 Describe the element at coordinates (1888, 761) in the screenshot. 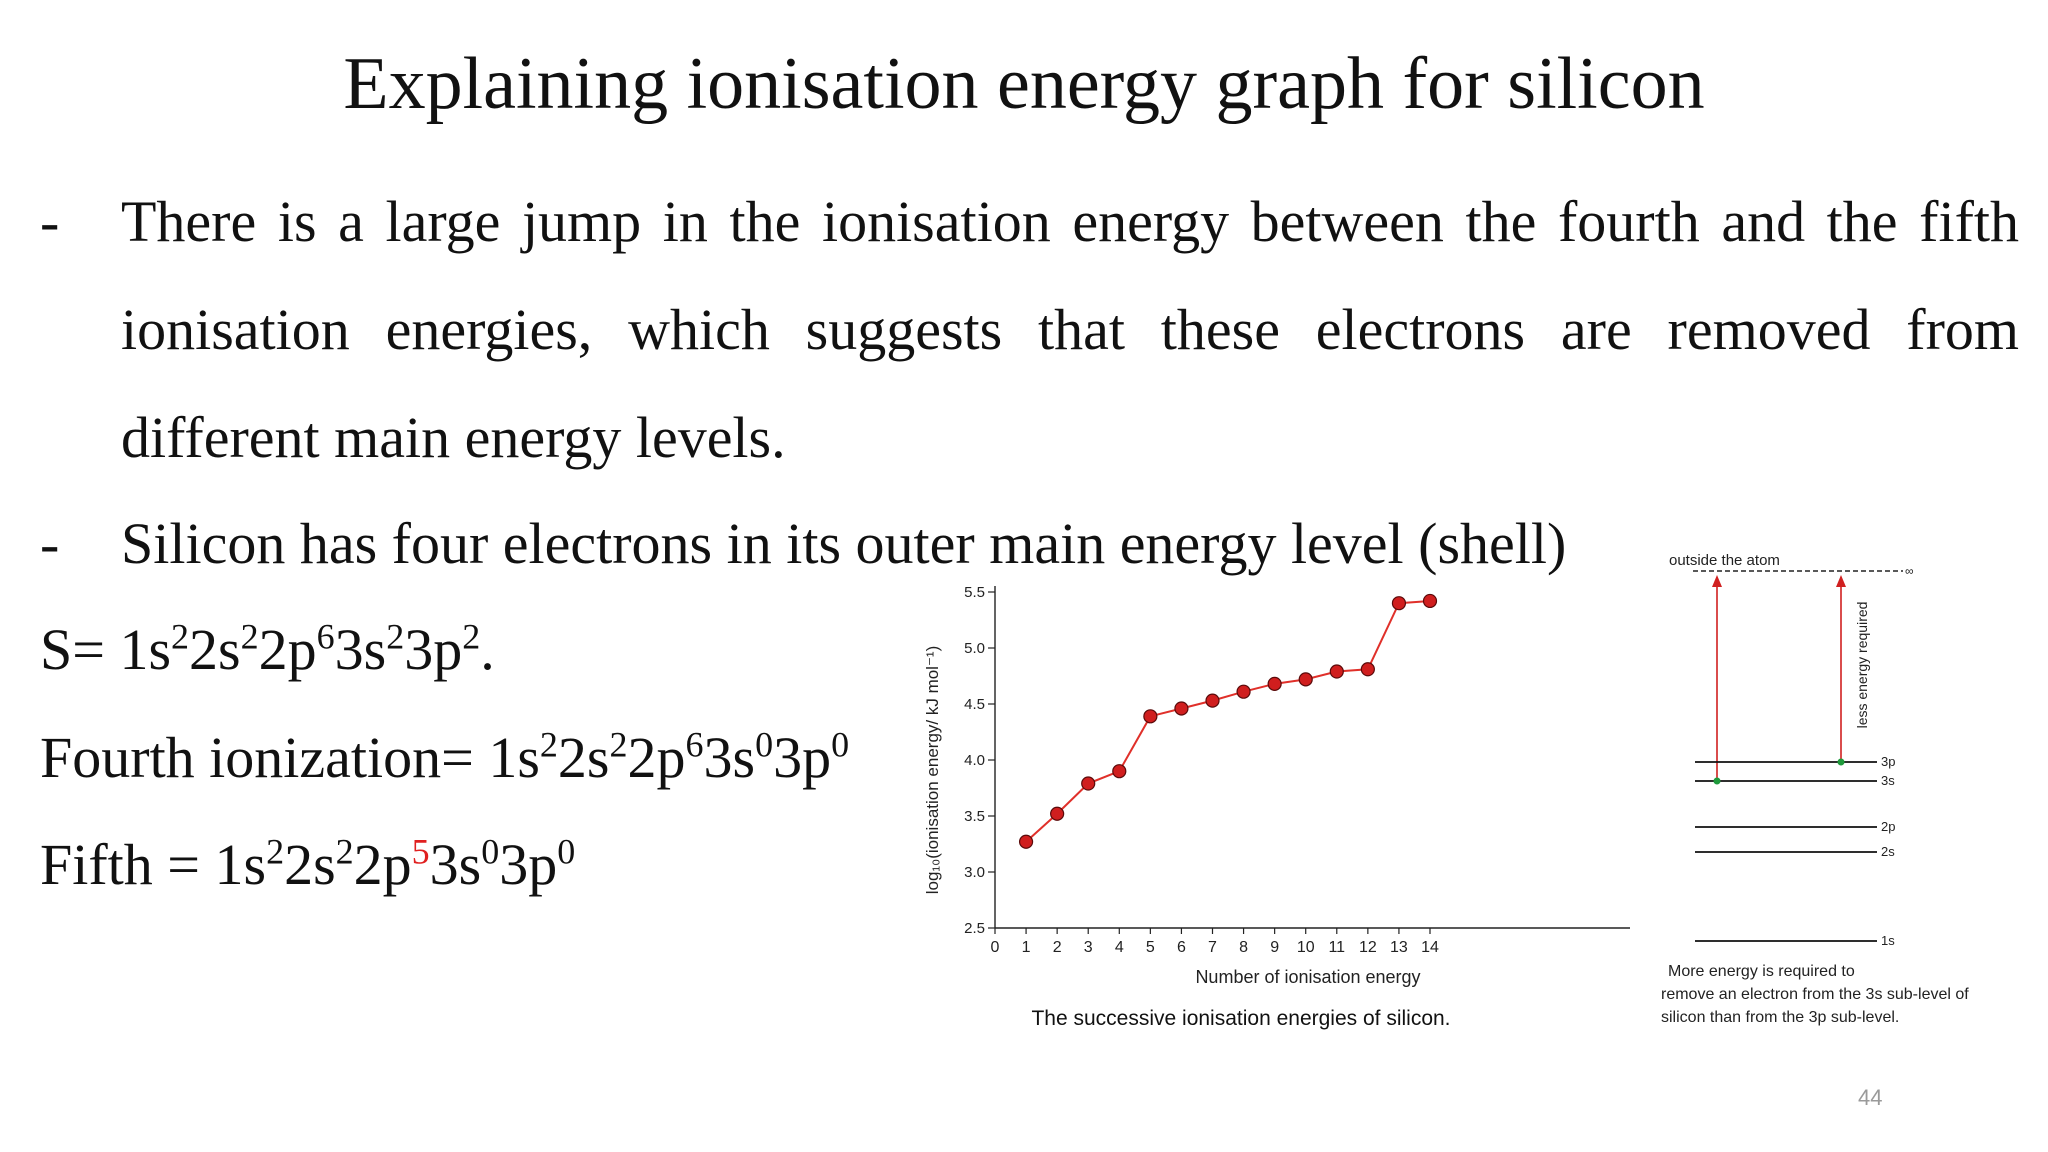

I see `level-3p-label: 3p` at that location.